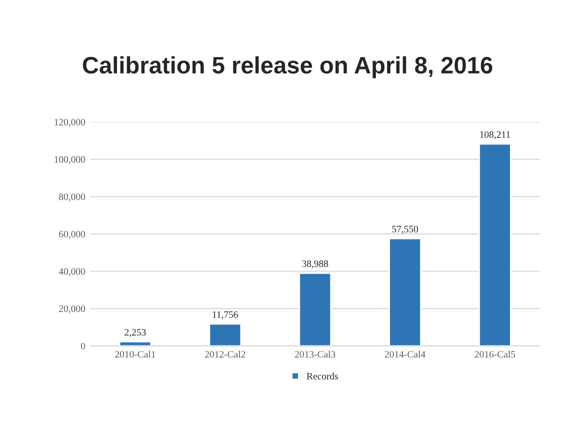 The image size is (575, 434). What do you see at coordinates (70, 160) in the screenshot?
I see `y-tick-label: 100,000` at bounding box center [70, 160].